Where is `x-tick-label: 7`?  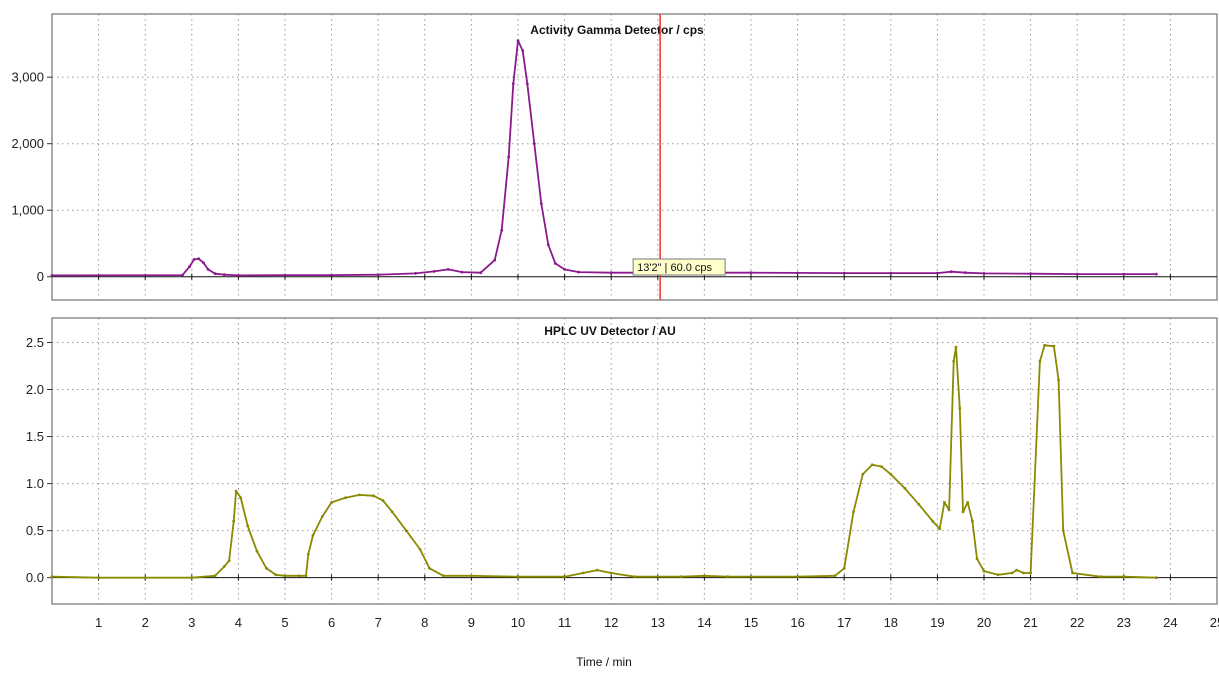 x-tick-label: 7 is located at coordinates (378, 622).